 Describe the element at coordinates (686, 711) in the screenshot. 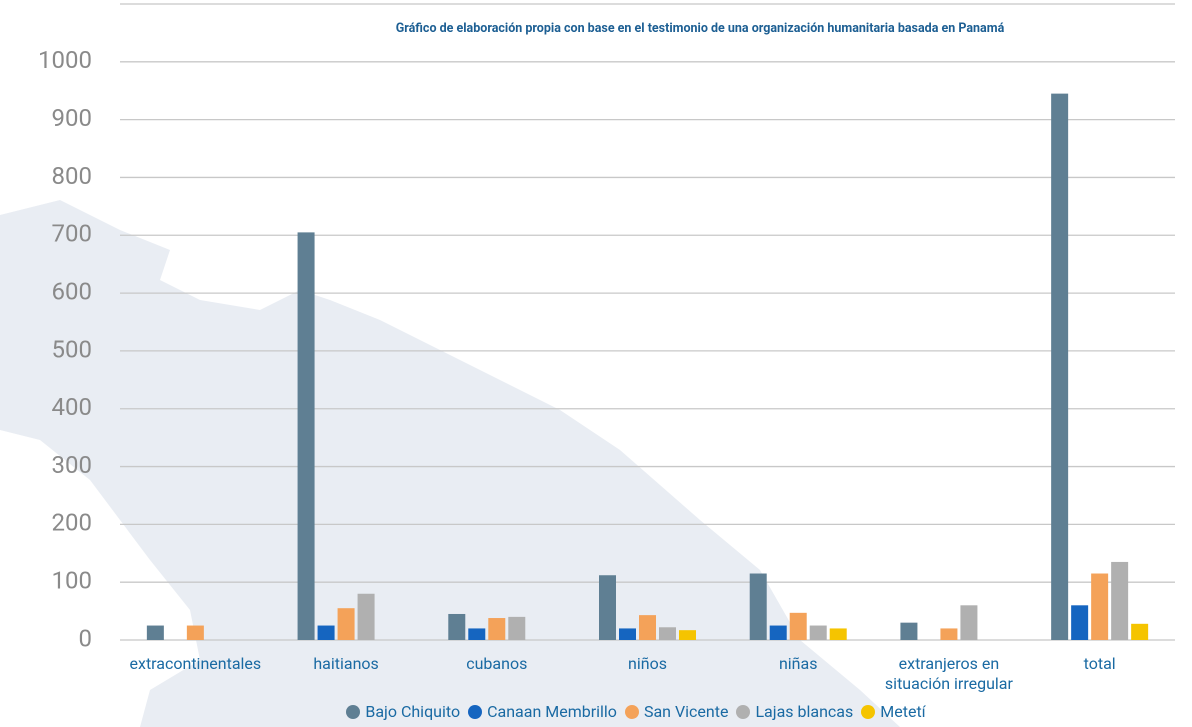

I see `legend-label: San Vicente` at that location.